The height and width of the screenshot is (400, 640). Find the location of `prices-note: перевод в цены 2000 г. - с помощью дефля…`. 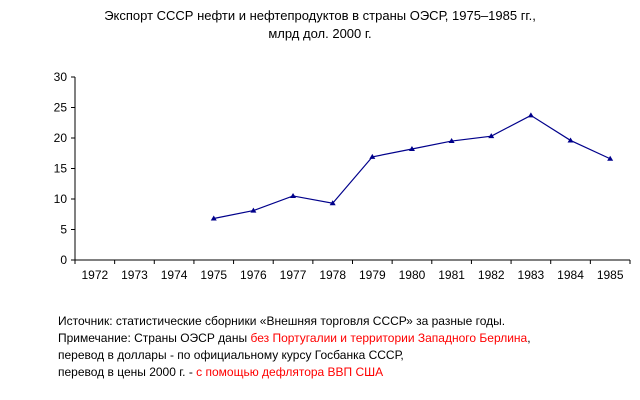

prices-note: перевод в цены 2000 г. - с помощью дефля… is located at coordinates (294, 372).